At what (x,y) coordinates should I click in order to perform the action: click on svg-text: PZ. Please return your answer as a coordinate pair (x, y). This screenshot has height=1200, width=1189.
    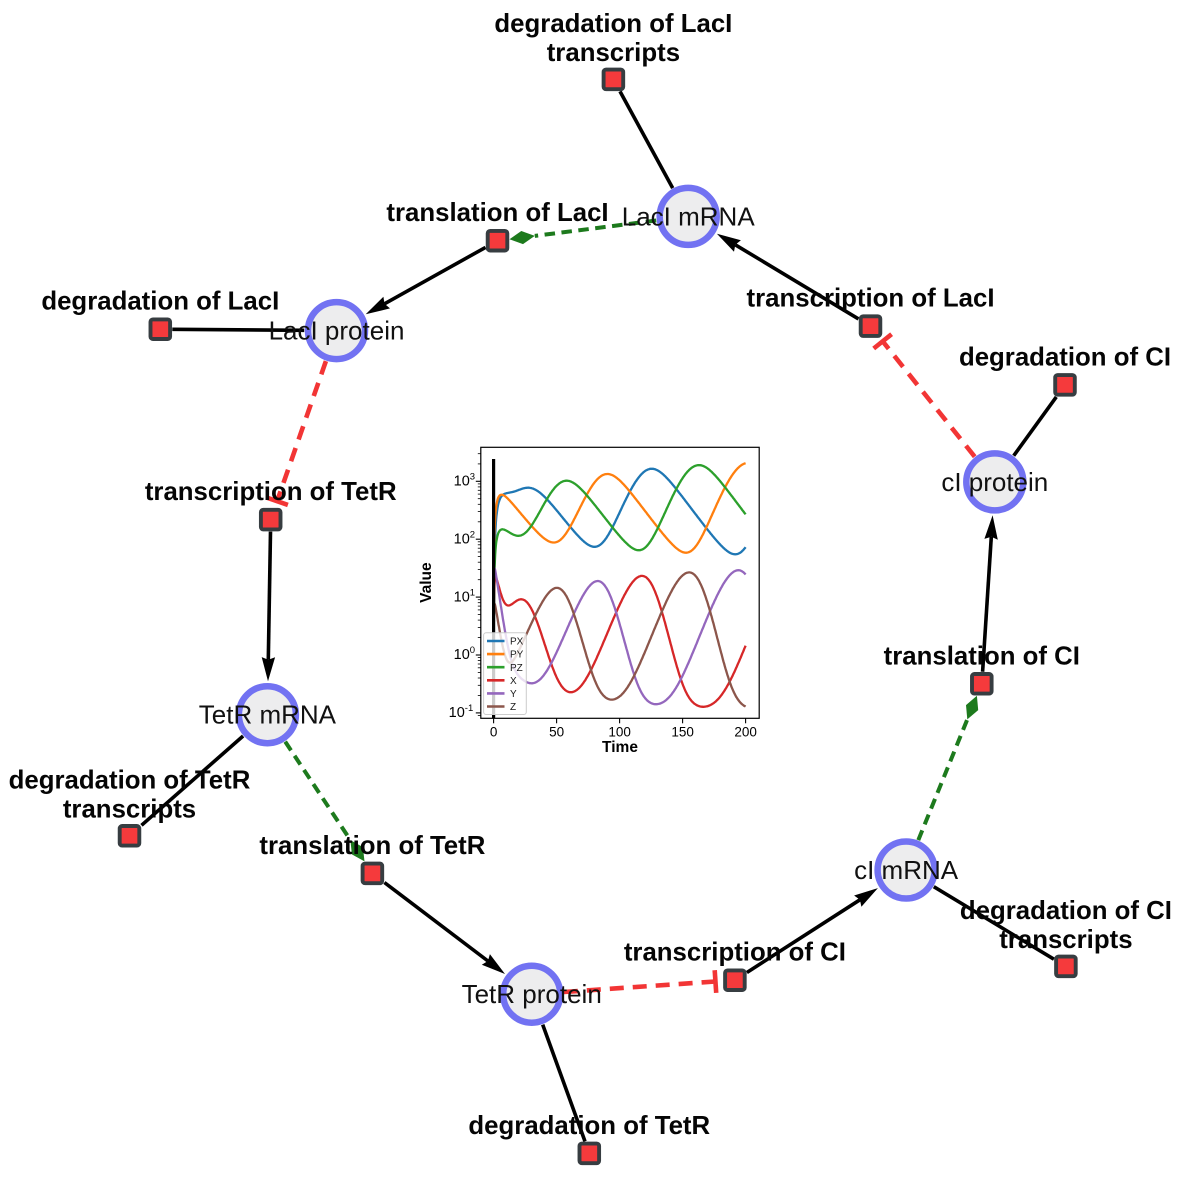
    Looking at the image, I should click on (516, 668).